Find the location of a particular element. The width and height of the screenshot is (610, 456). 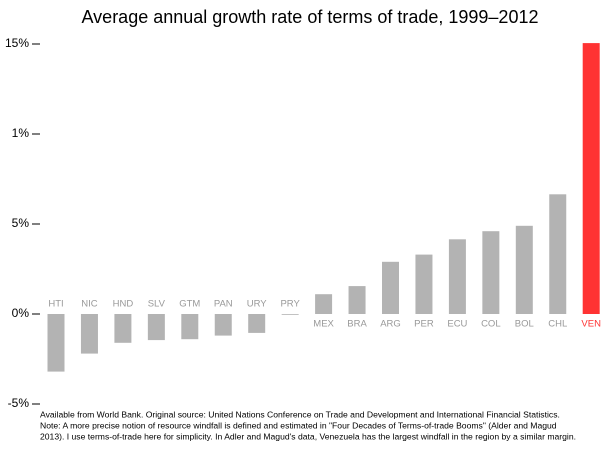

x-tick-label: MEX is located at coordinates (323, 324).